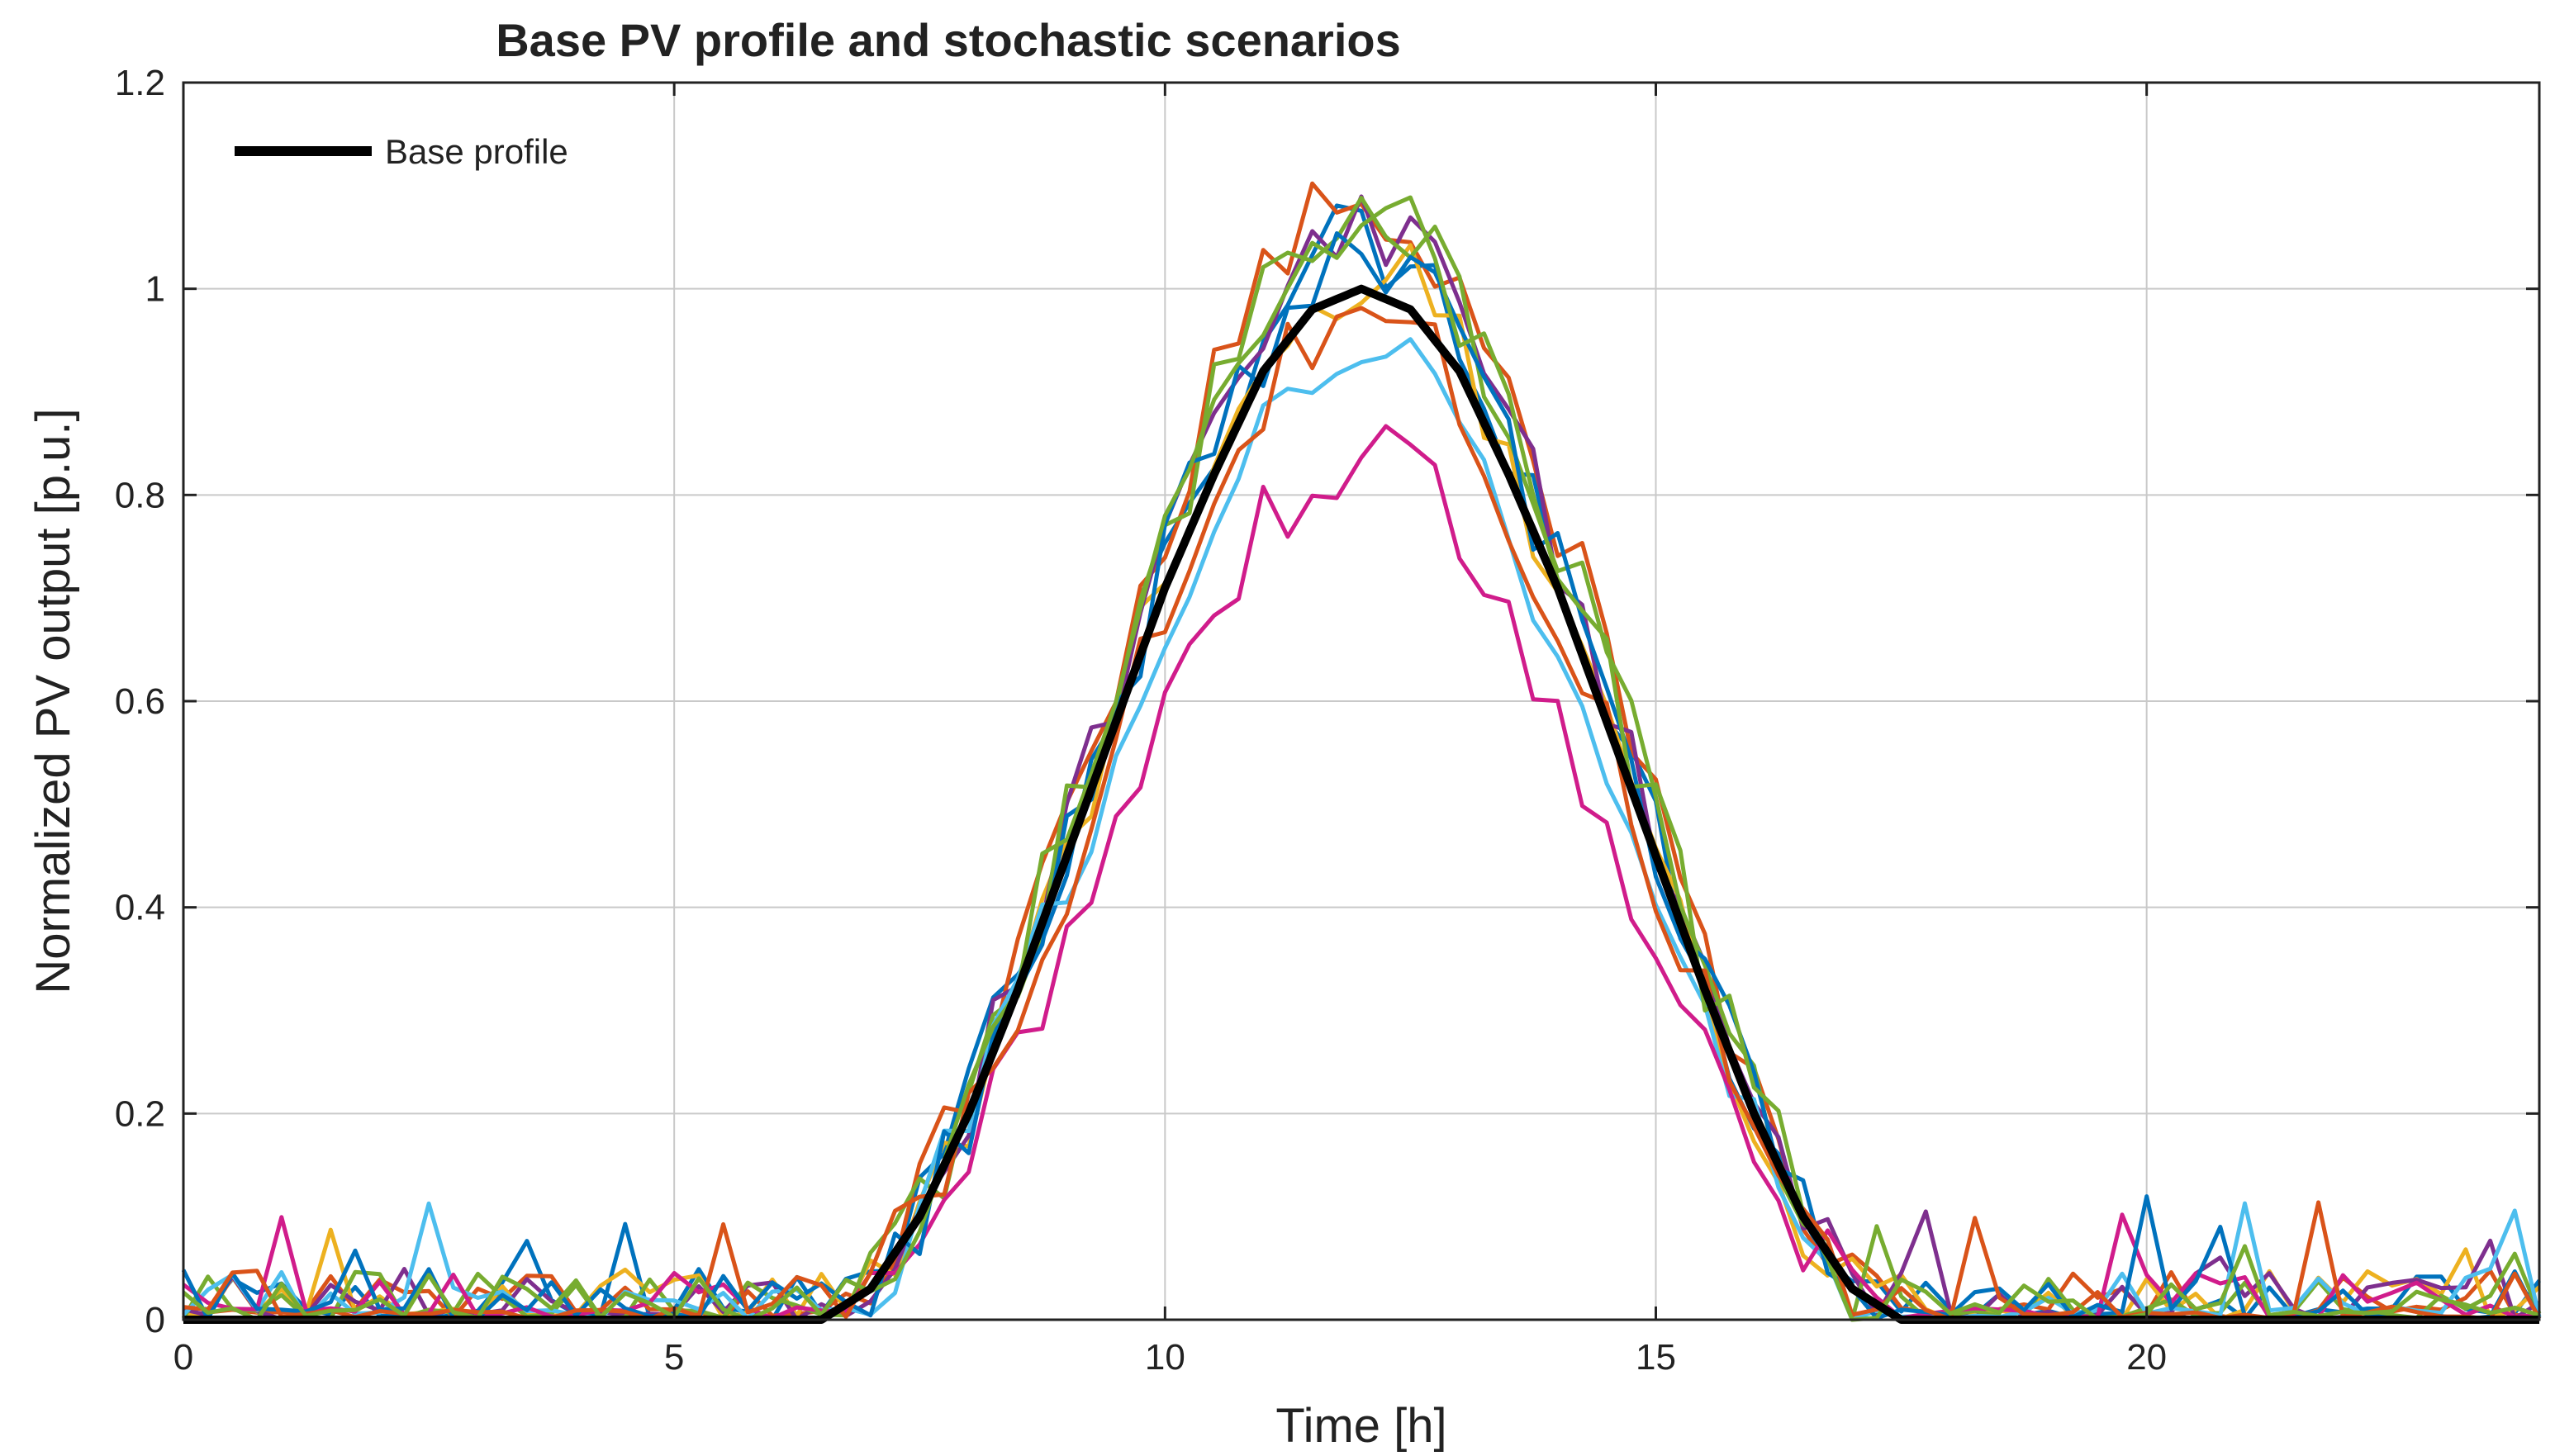 This screenshot has height=1456, width=2555. I want to click on y-axis-label: Normalized PV output [p.u.], so click(53, 701).